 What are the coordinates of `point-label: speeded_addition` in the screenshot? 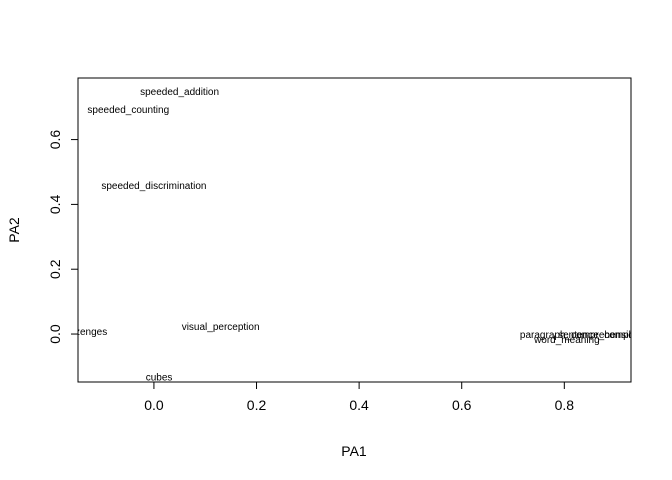 It's located at (179, 92).